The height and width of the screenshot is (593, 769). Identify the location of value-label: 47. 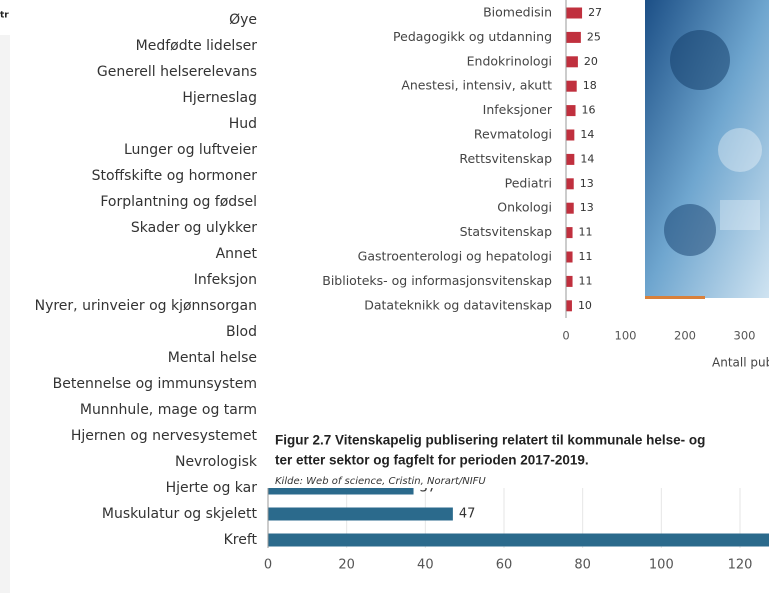
(467, 514).